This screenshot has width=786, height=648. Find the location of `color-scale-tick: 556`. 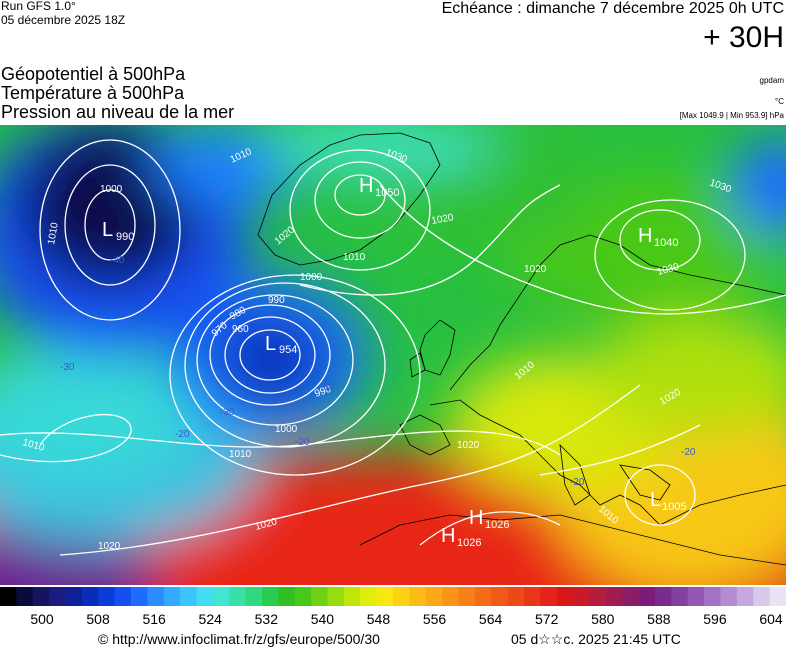

color-scale-tick: 556 is located at coordinates (434, 619).